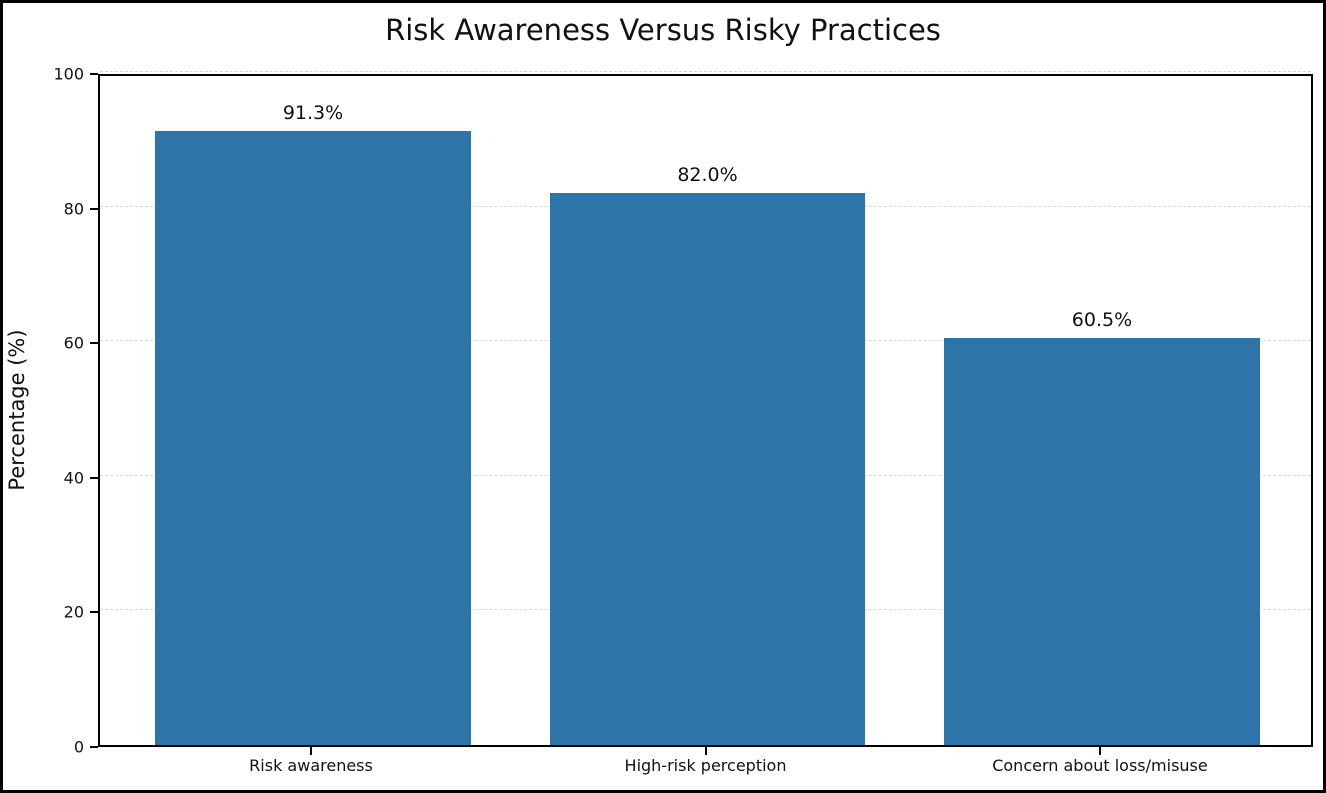  What do you see at coordinates (707, 175) in the screenshot?
I see `bar-value-label: 82.0%` at bounding box center [707, 175].